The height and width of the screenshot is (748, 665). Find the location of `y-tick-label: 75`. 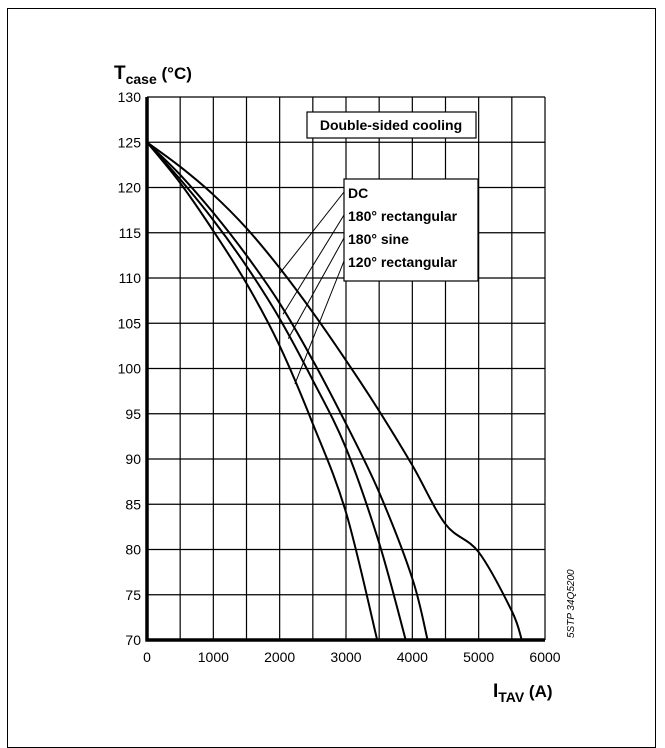

y-tick-label: 75 is located at coordinates (133, 595).